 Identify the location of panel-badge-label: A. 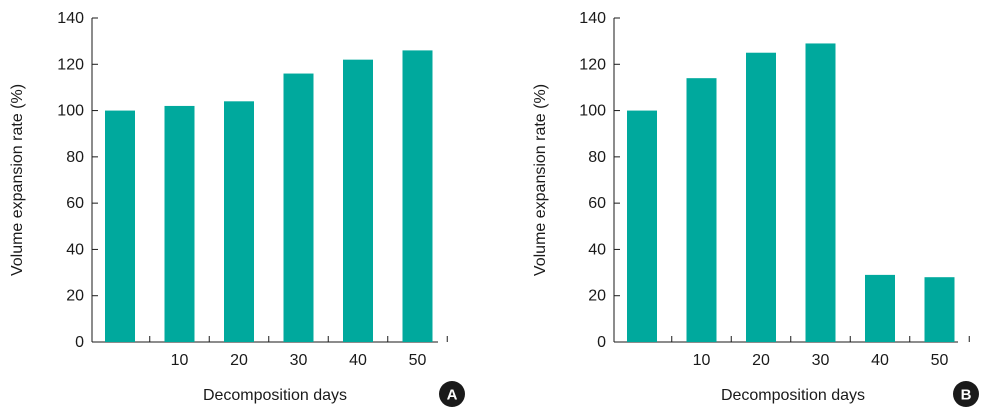
(452, 395).